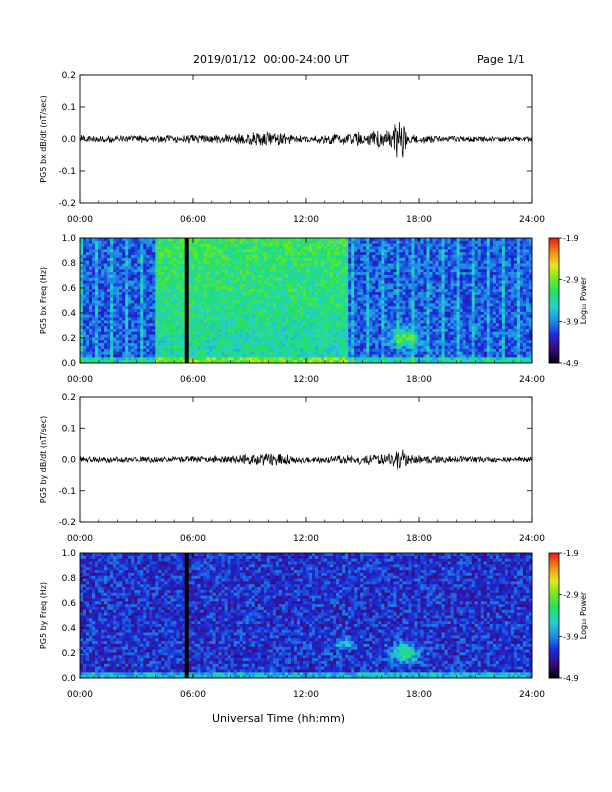 This screenshot has height=792, width=612. Describe the element at coordinates (271, 59) in the screenshot. I see `page-title: 2019/01/12 00:00-24:00 UT` at that location.